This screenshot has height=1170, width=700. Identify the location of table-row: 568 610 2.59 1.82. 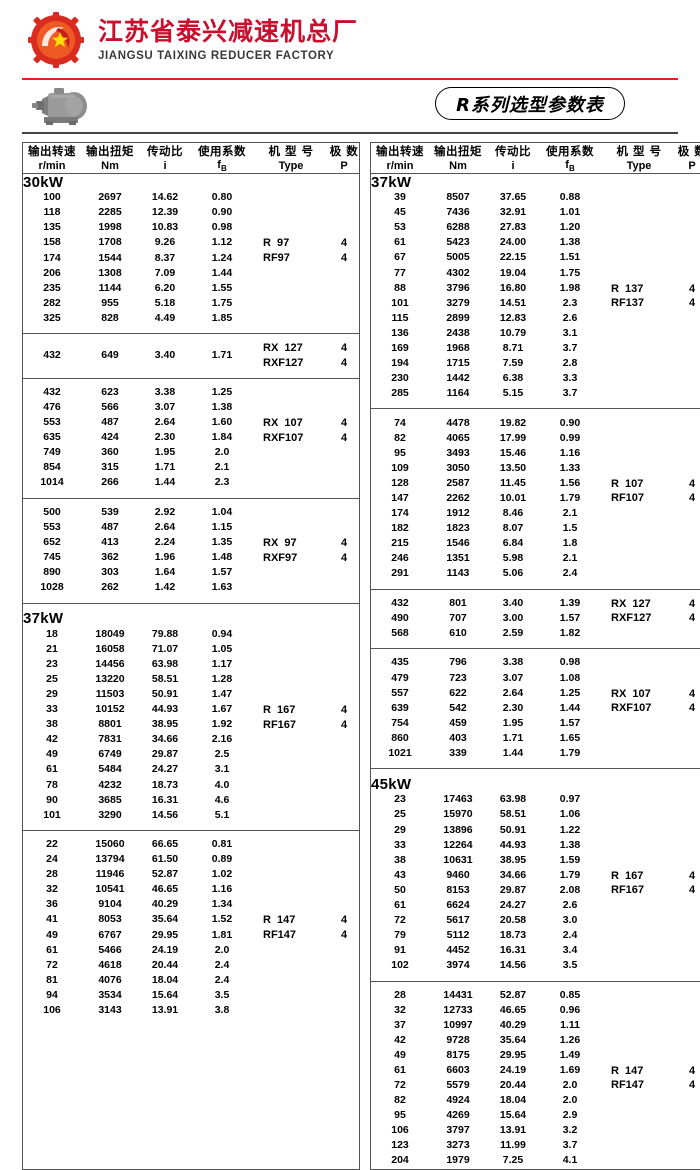
(535, 633).